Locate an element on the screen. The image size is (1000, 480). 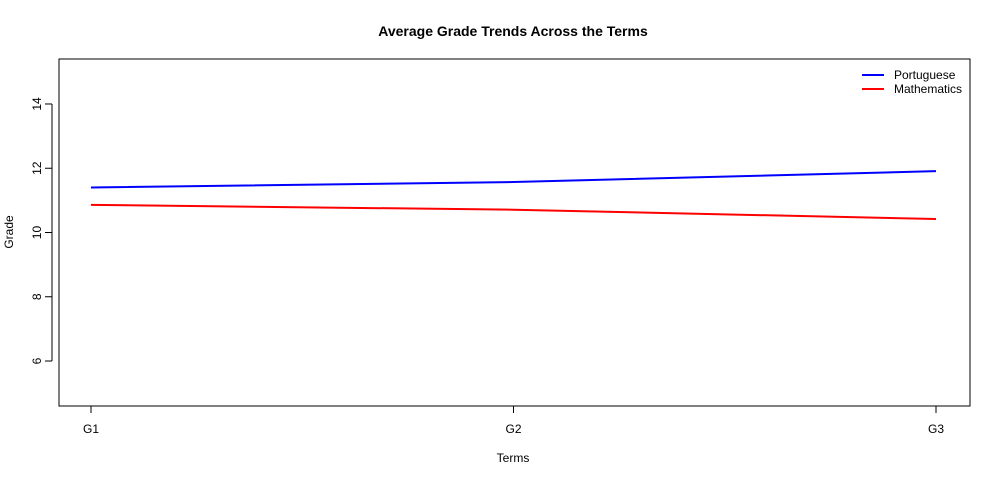
series-line-portuguese is located at coordinates (513, 179).